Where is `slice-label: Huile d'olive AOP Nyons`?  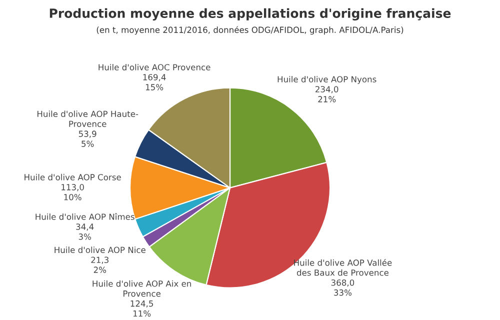
slice-label: Huile d'olive AOP Nyons is located at coordinates (327, 80).